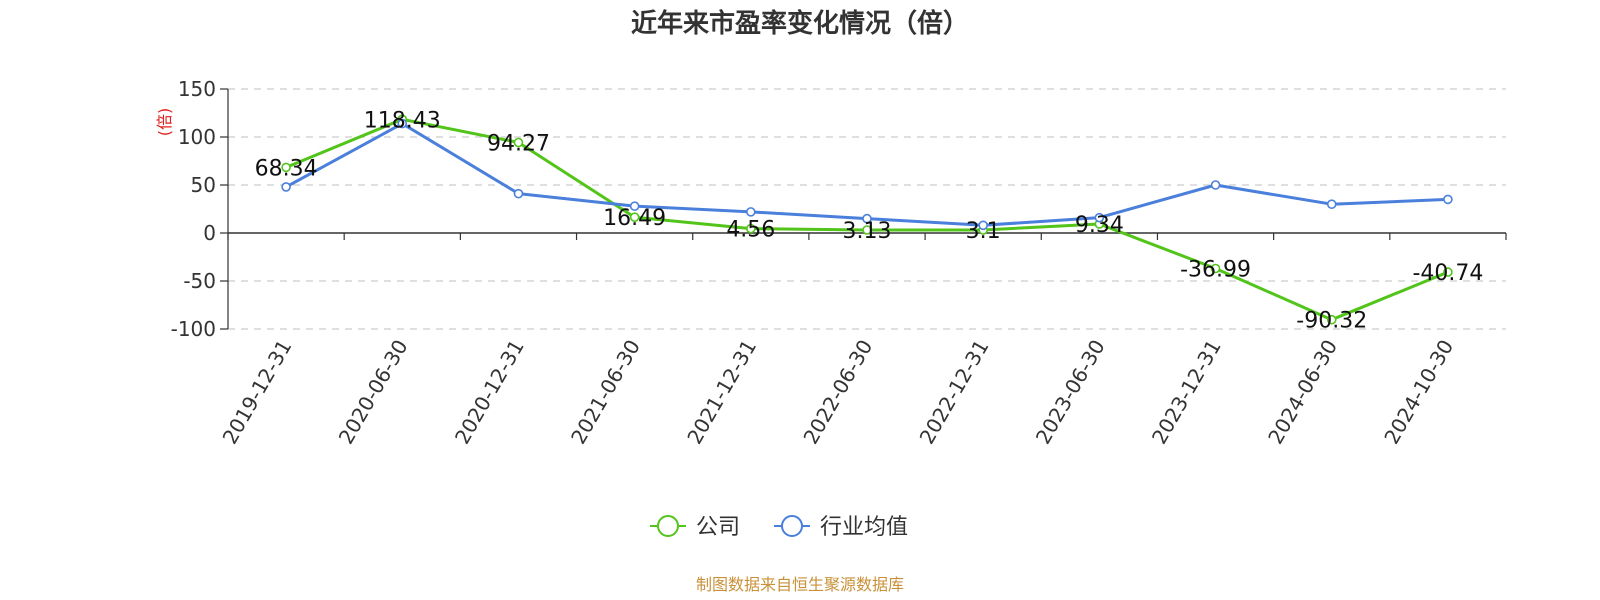 This screenshot has width=1600, height=600. I want to click on y-axis-label: (倍), so click(164, 122).